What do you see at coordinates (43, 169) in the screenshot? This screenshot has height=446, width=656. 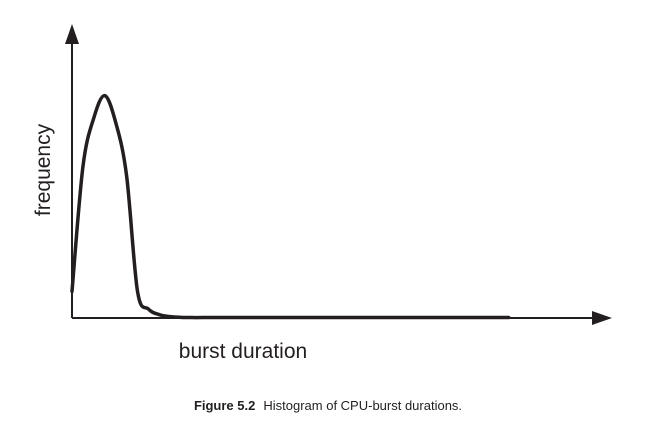 I see `y-axis-label: frequency` at bounding box center [43, 169].